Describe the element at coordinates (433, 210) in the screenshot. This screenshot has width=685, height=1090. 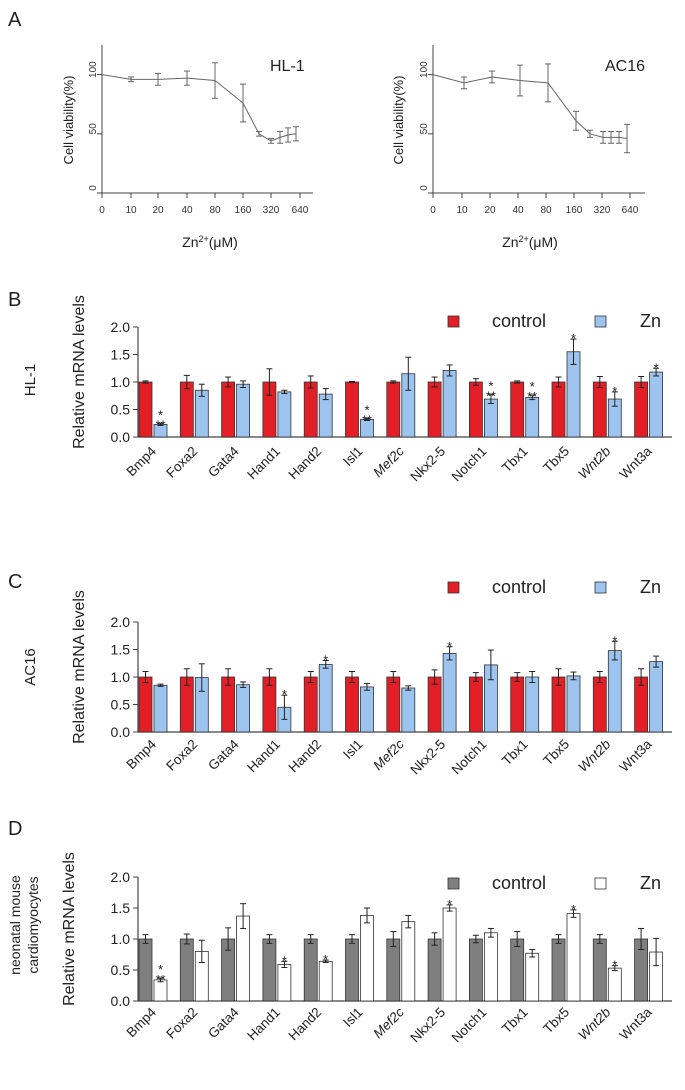
I see `x-tick-label: 0` at that location.